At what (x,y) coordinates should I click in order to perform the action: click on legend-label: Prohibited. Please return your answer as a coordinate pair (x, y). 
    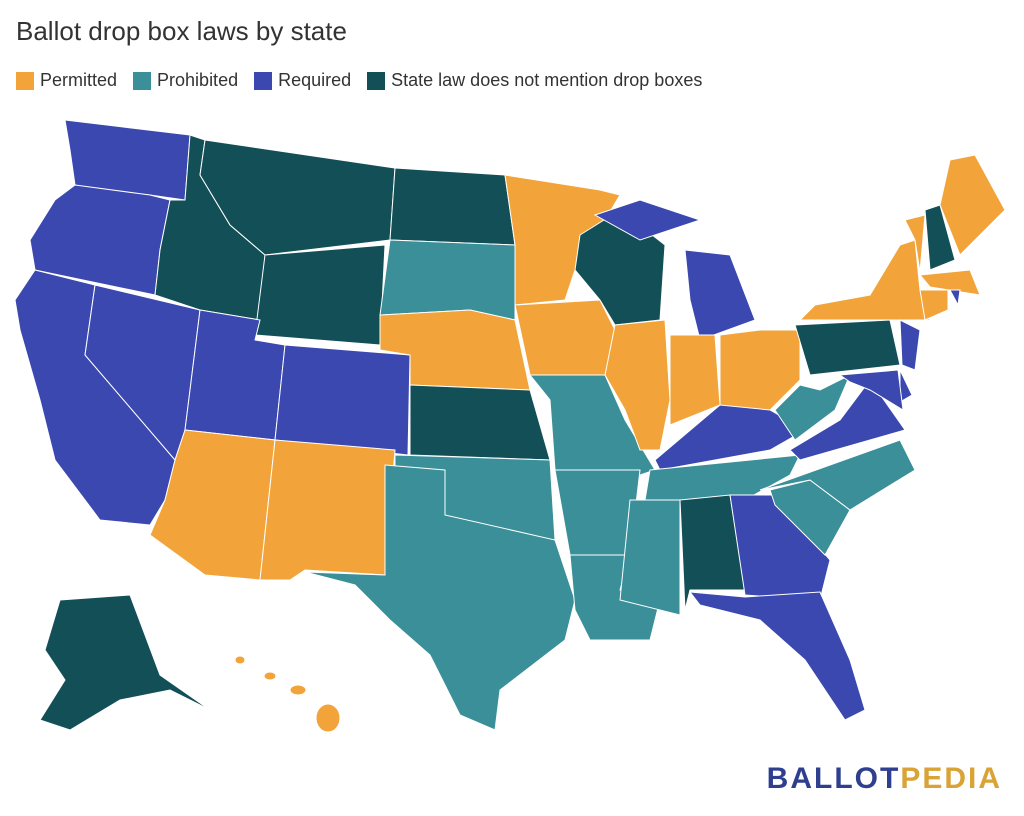
    Looking at the image, I should click on (198, 80).